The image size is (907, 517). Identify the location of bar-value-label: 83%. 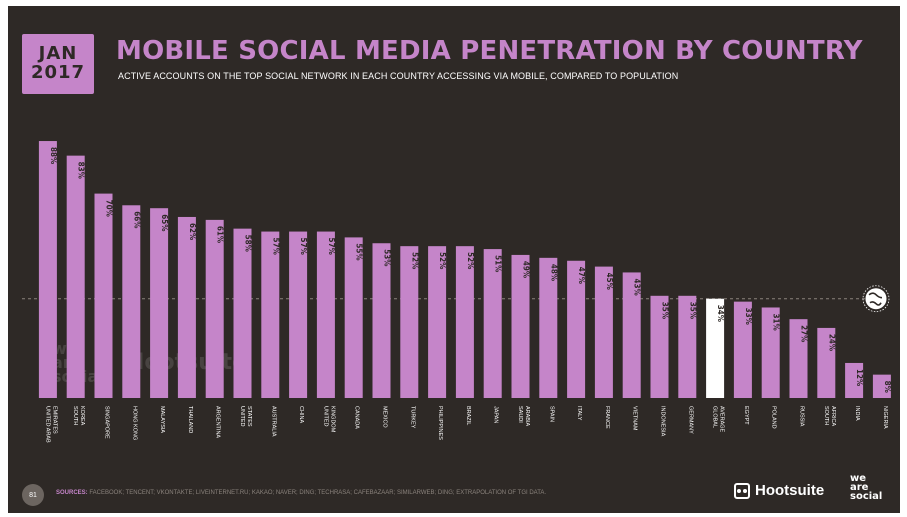
(81, 170).